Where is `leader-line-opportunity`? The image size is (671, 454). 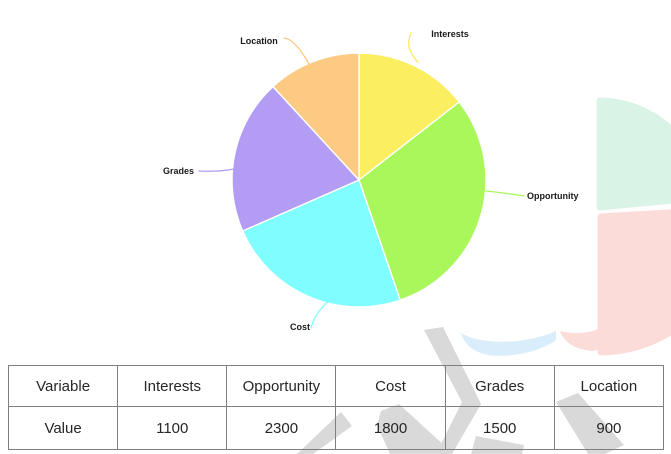 leader-line-opportunity is located at coordinates (505, 193).